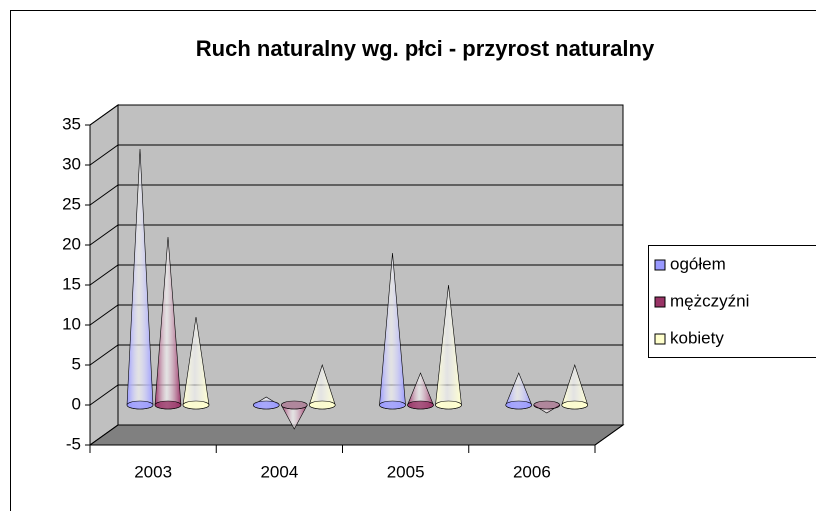 The height and width of the screenshot is (511, 816). I want to click on legend-label: ogółem, so click(698, 263).